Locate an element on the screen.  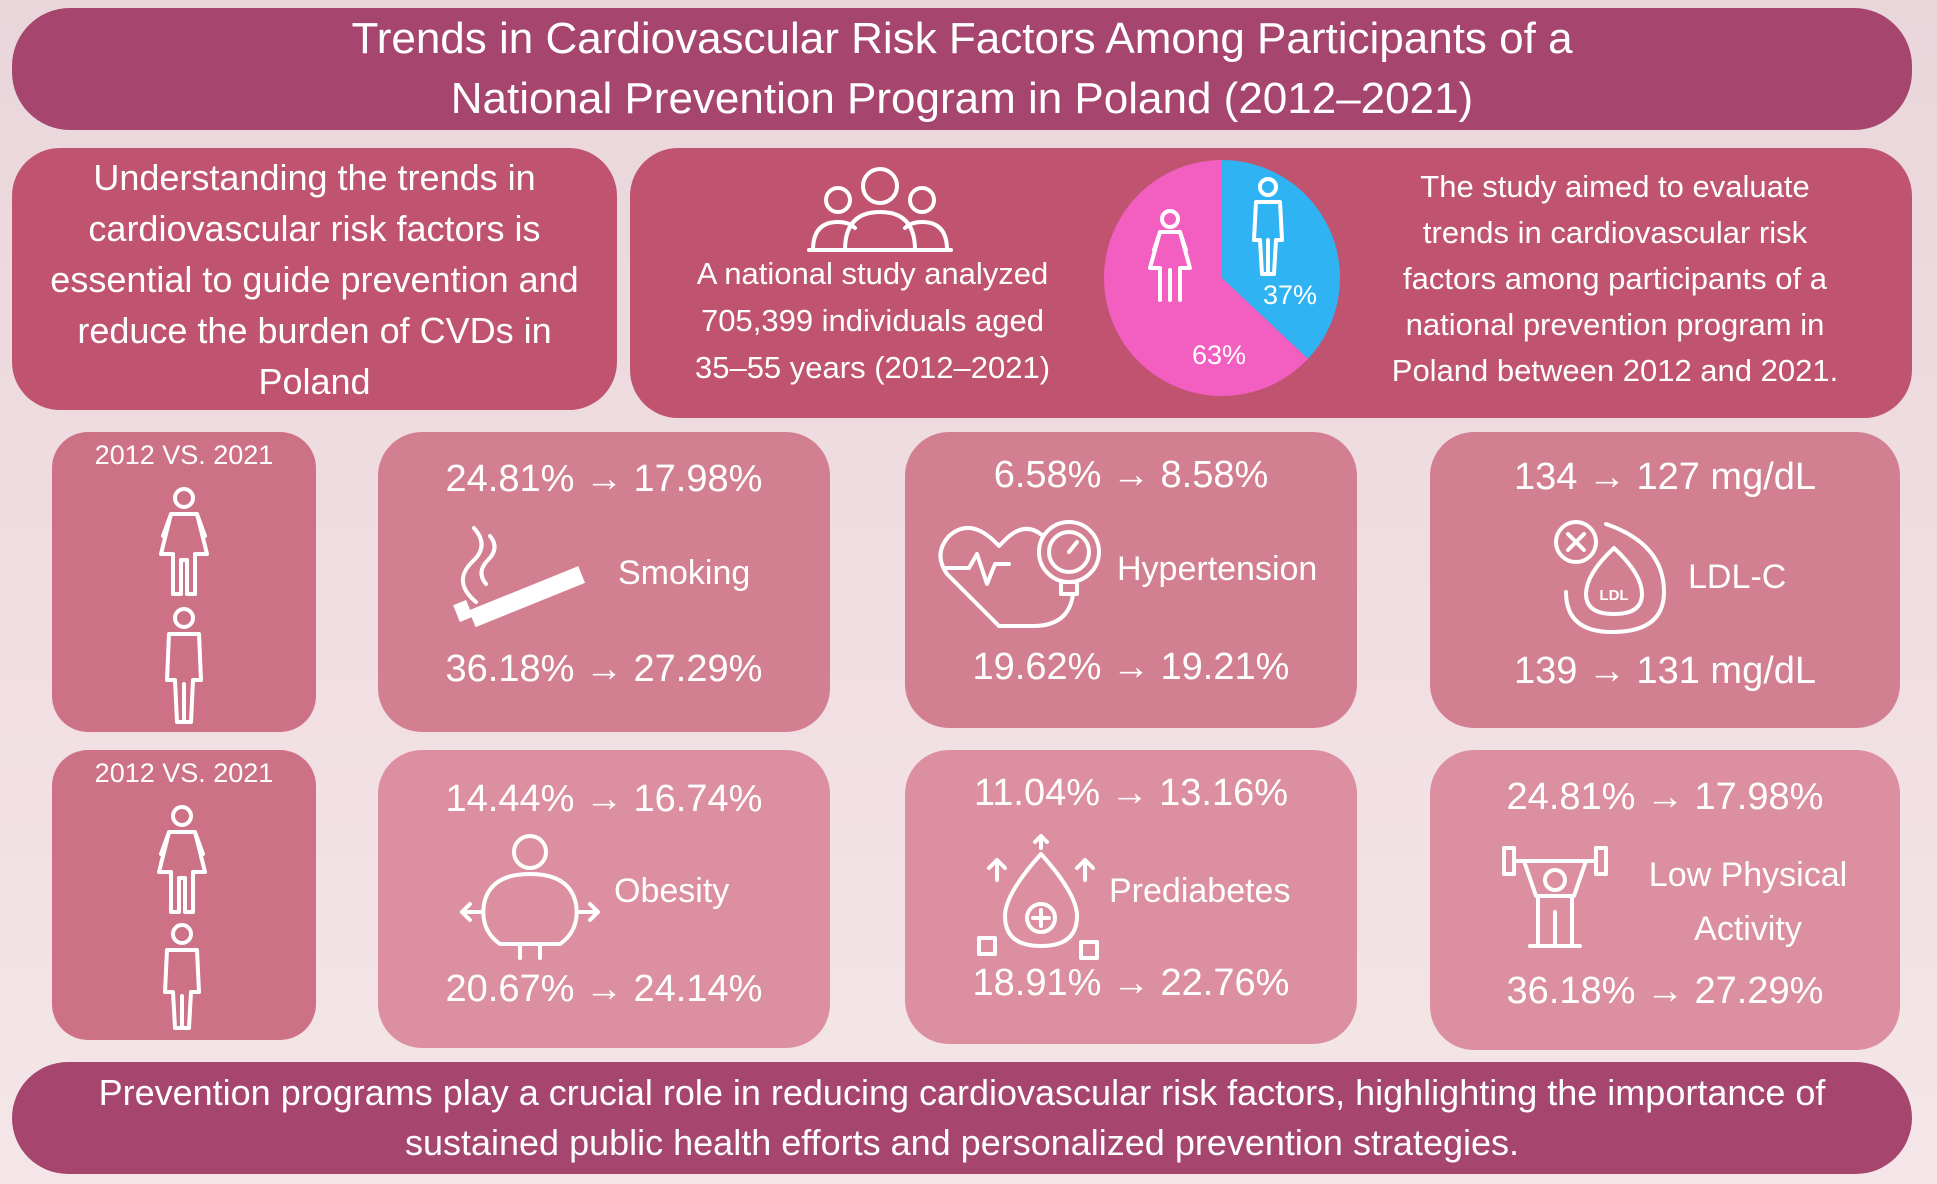
group-people-icon is located at coordinates (880, 209).